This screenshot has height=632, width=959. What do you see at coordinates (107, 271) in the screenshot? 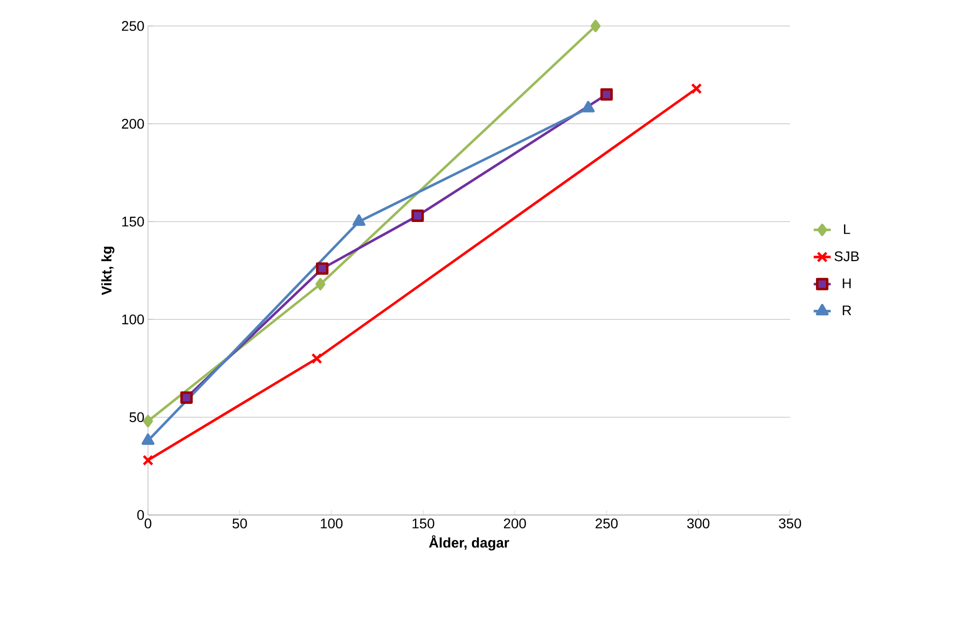
I see `y-axis-title: Vikt, kg` at bounding box center [107, 271].